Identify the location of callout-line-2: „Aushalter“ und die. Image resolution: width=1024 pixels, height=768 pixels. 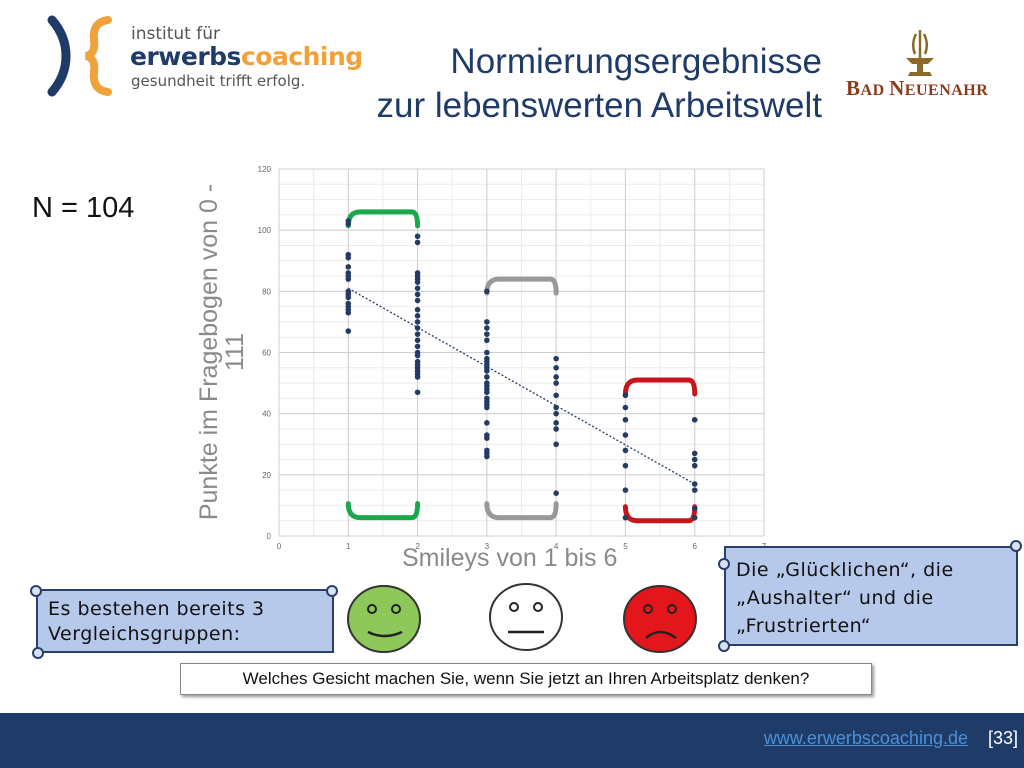
(835, 598).